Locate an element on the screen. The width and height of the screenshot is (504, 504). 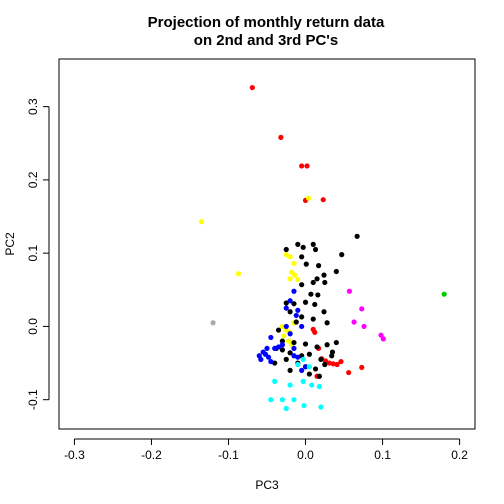
y-tick-label: 0.2 is located at coordinates (33, 179).